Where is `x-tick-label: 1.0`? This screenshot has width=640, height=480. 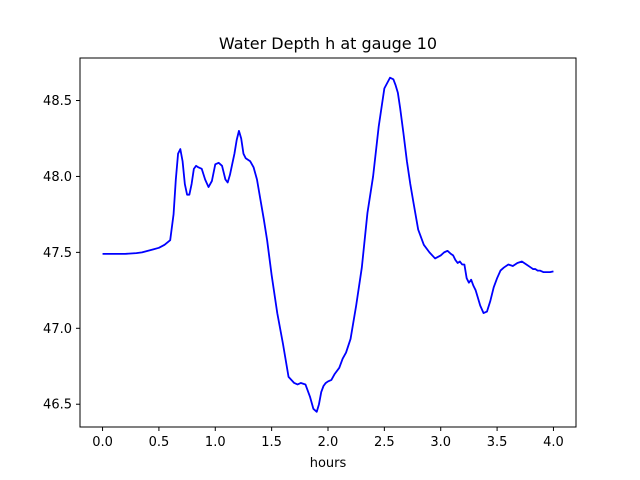 x-tick-label: 1.0 is located at coordinates (215, 442).